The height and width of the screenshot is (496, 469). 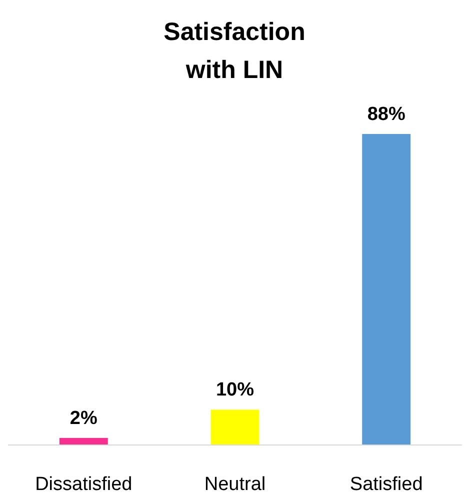 I want to click on x-tick-label: Dissatisfied, so click(x=83, y=484).